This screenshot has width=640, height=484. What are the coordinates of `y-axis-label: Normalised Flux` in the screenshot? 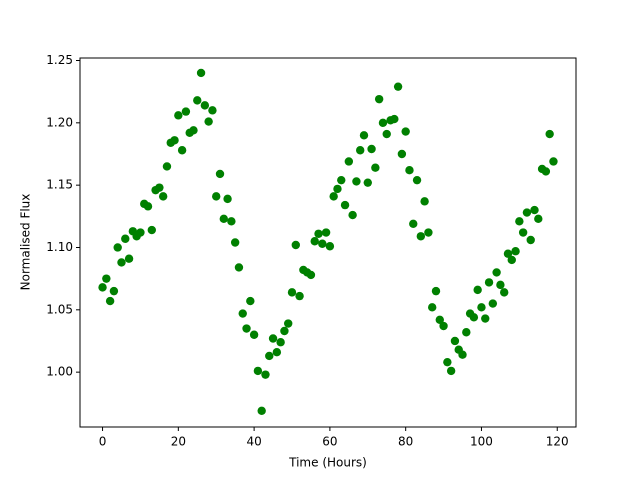 It's located at (26, 242).